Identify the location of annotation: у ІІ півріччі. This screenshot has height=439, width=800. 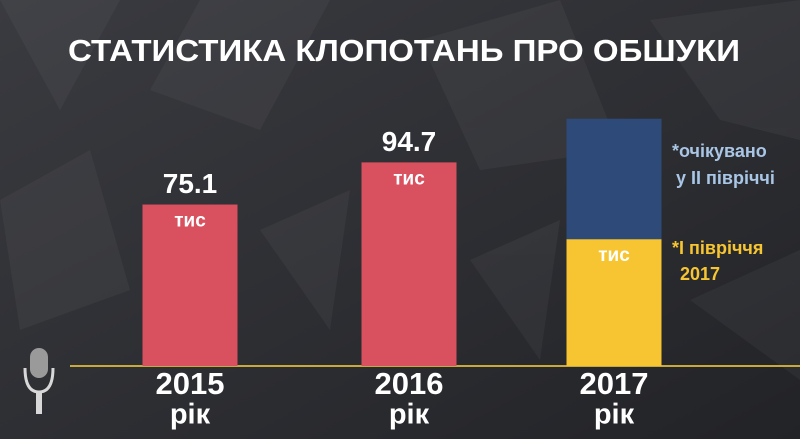
(725, 178).